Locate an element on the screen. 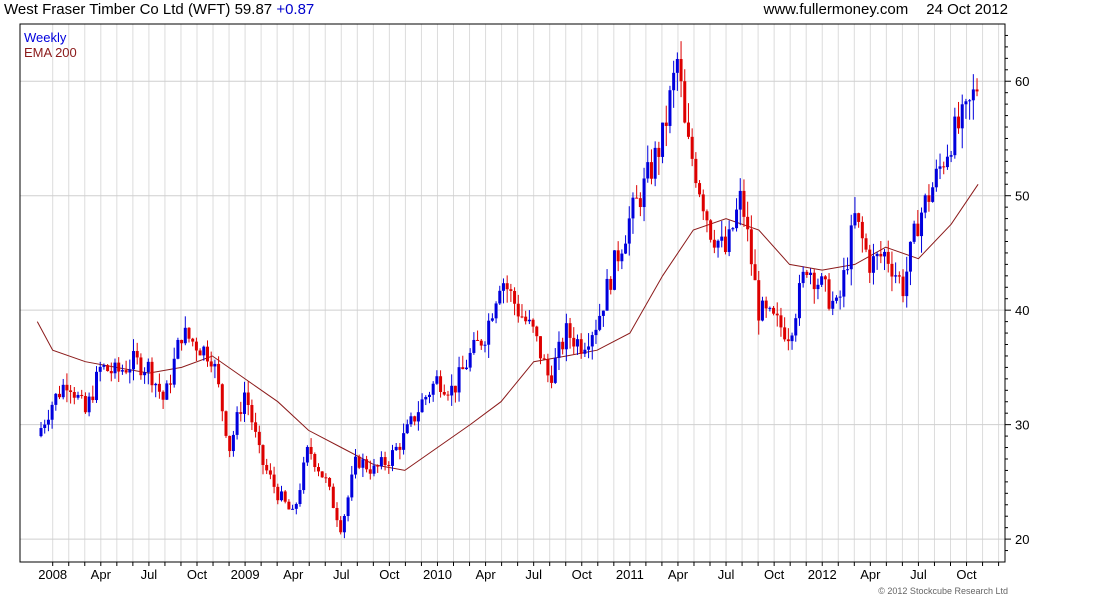  y-tick-label: 60 is located at coordinates (1022, 81).